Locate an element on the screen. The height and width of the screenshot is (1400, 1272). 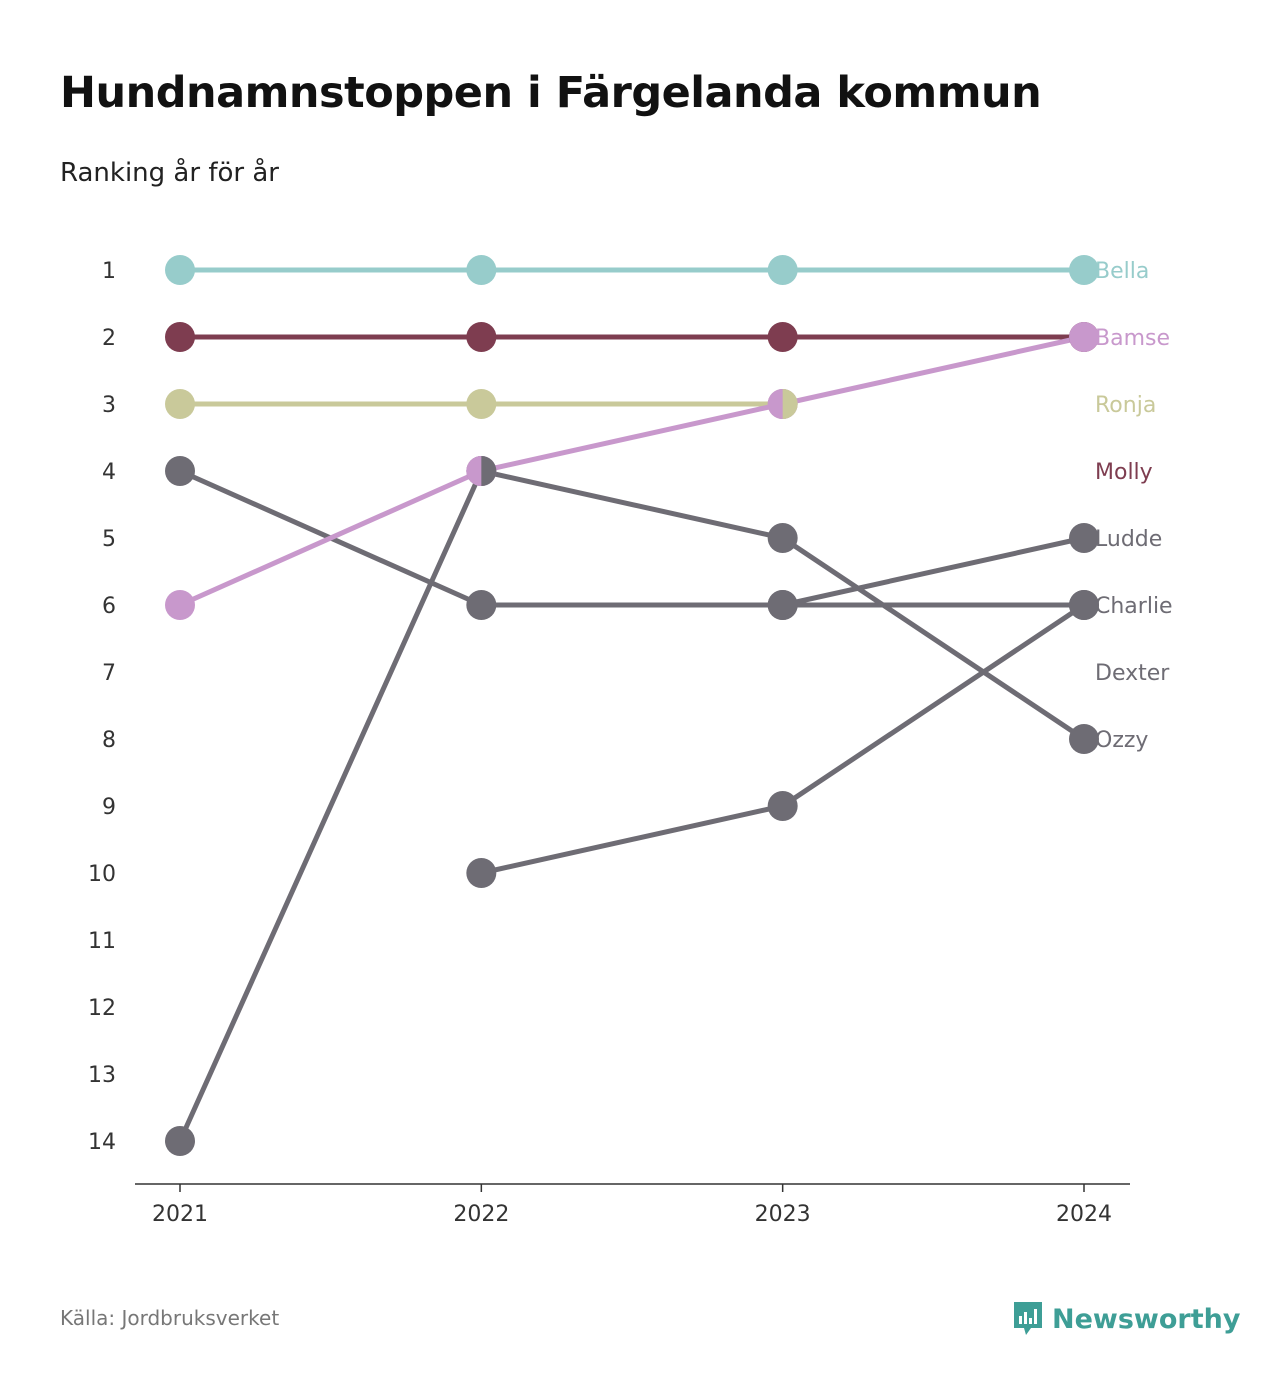
series-line-ozzy-2022-2023 is located at coordinates (632, 504).